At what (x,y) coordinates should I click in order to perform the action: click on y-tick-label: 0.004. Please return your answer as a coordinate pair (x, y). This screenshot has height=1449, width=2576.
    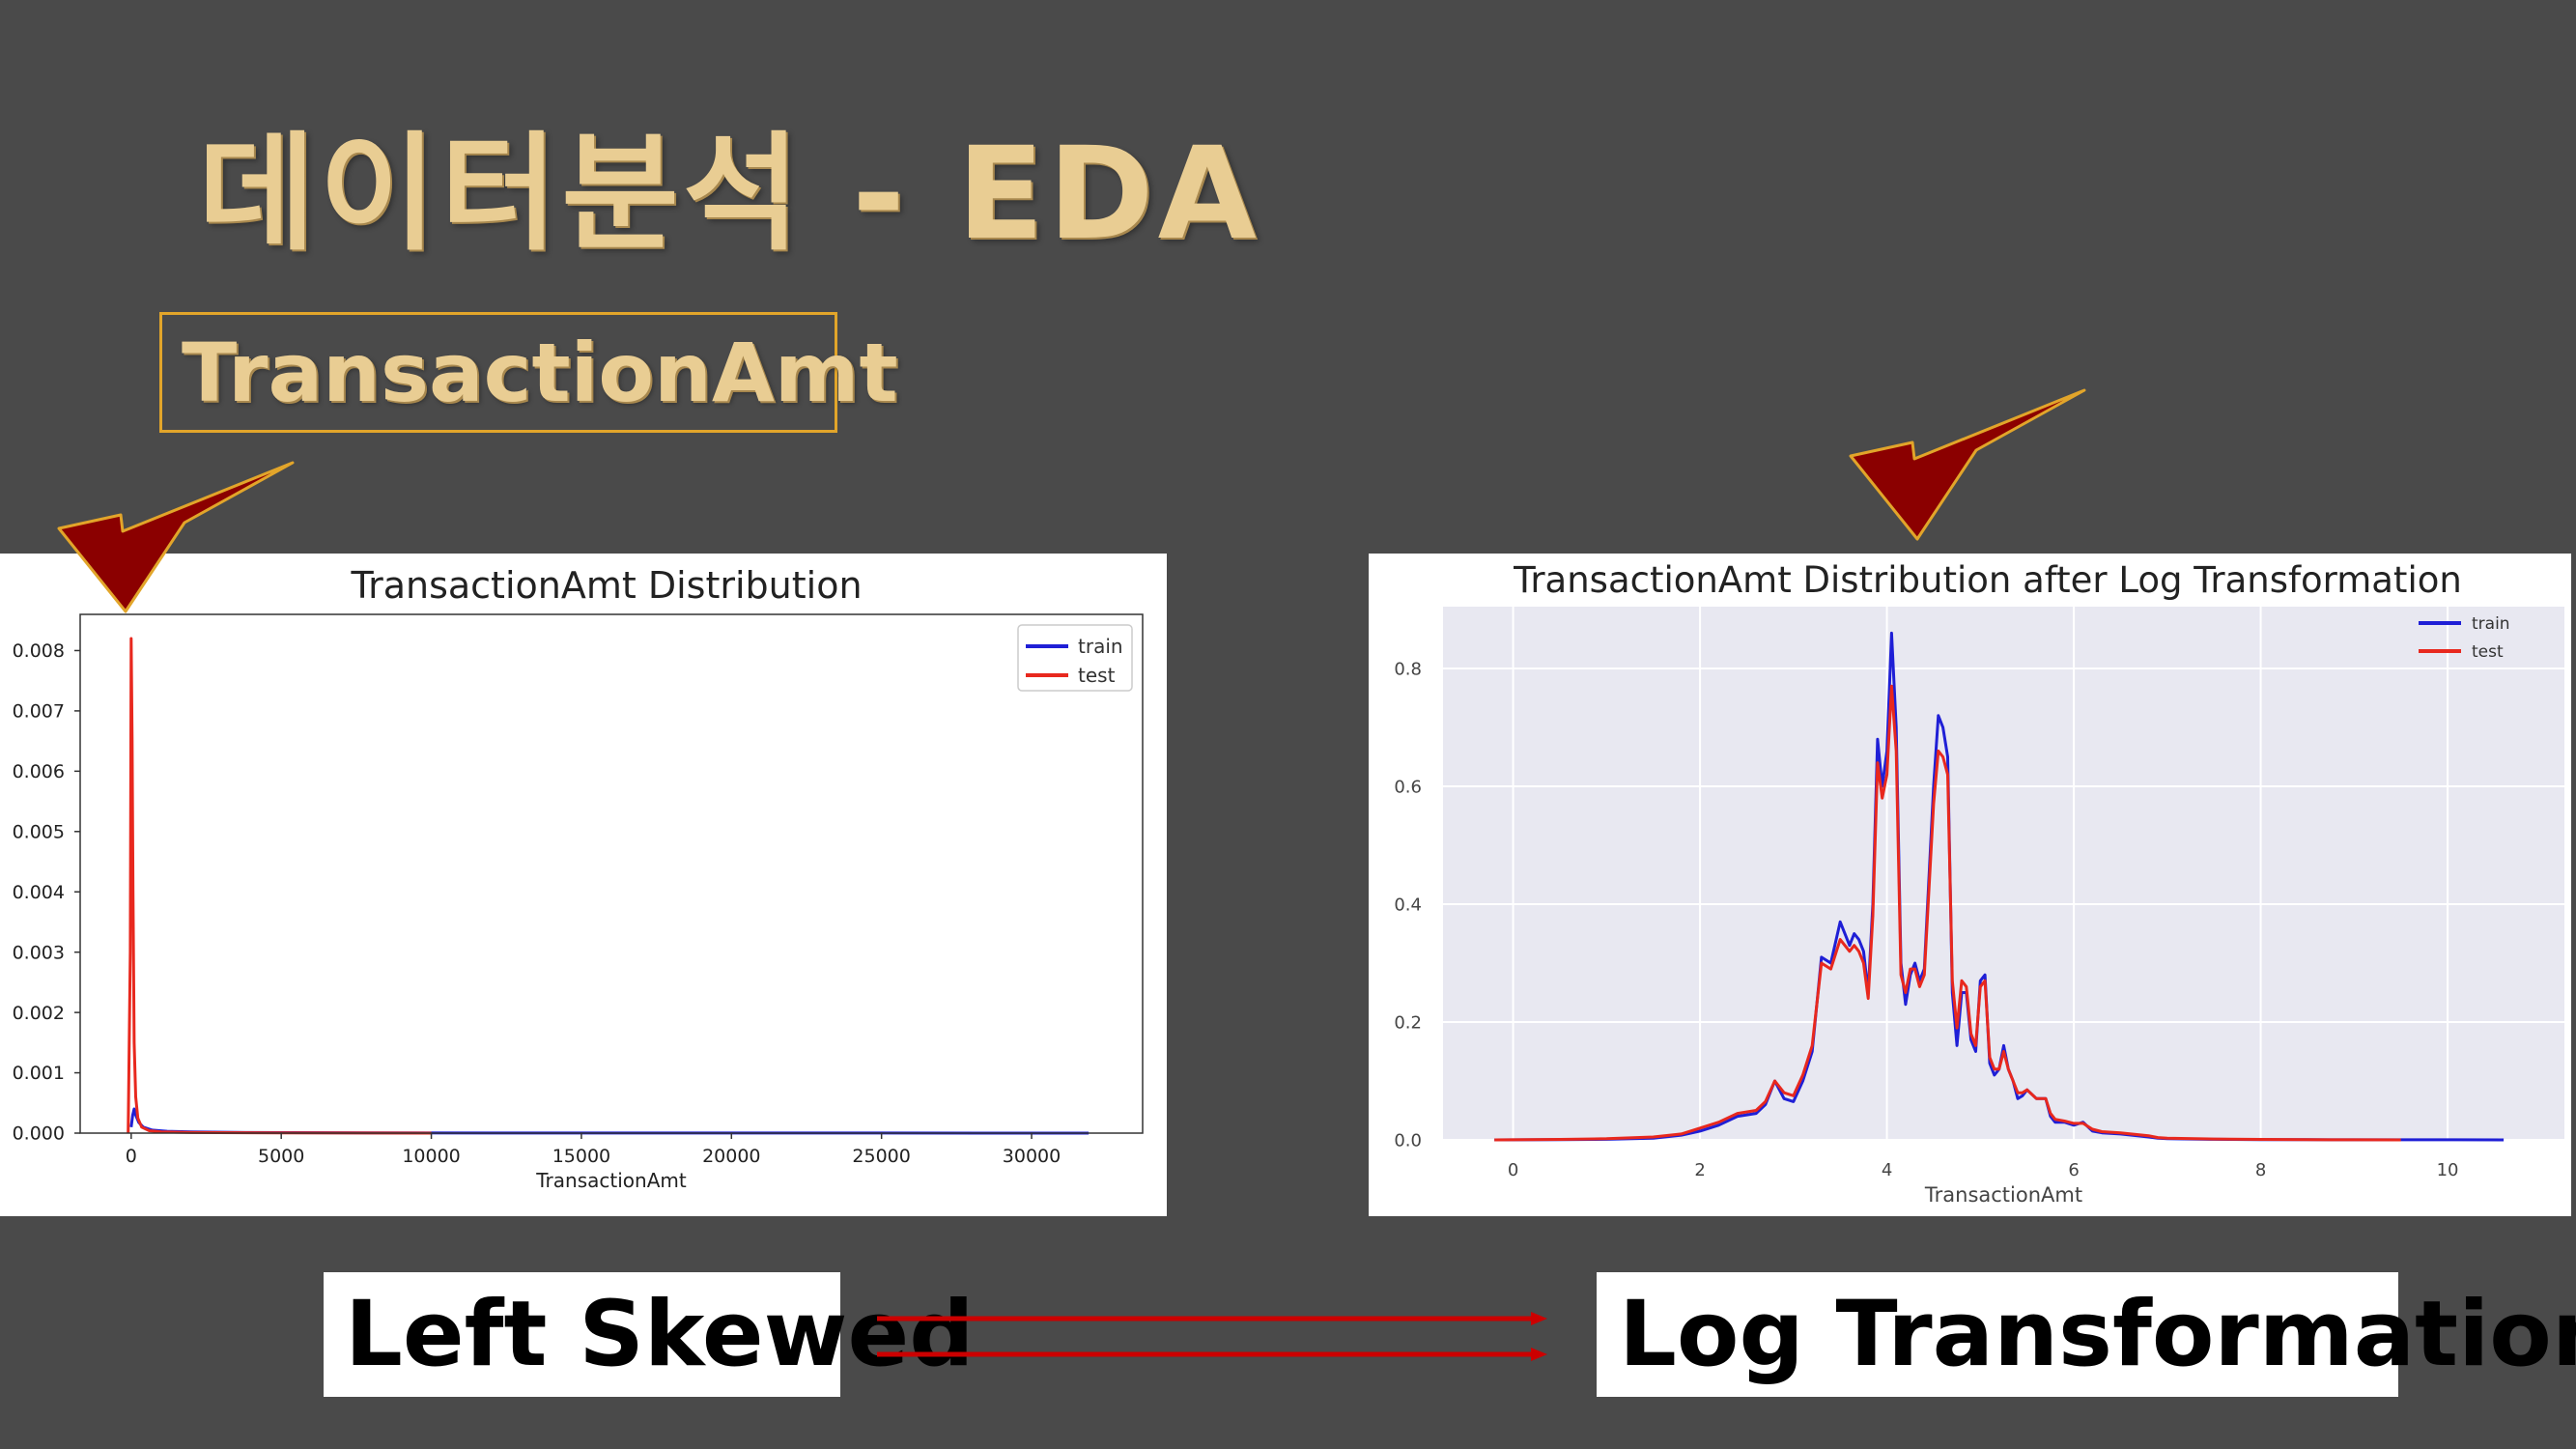
    Looking at the image, I should click on (39, 892).